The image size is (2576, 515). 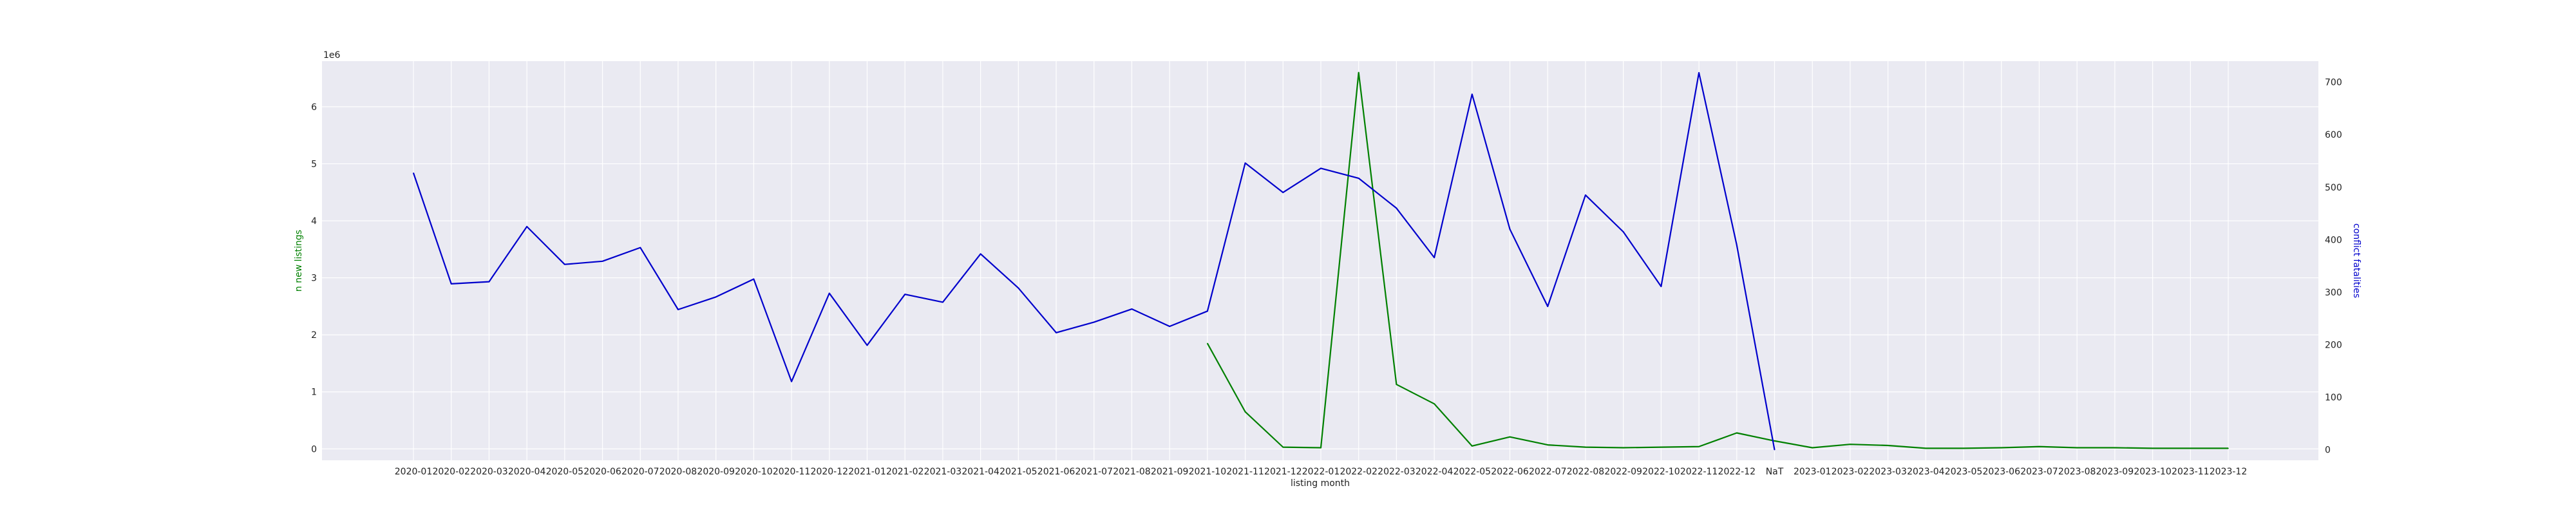 I want to click on x-tick-label: 2023-01, so click(x=1813, y=472).